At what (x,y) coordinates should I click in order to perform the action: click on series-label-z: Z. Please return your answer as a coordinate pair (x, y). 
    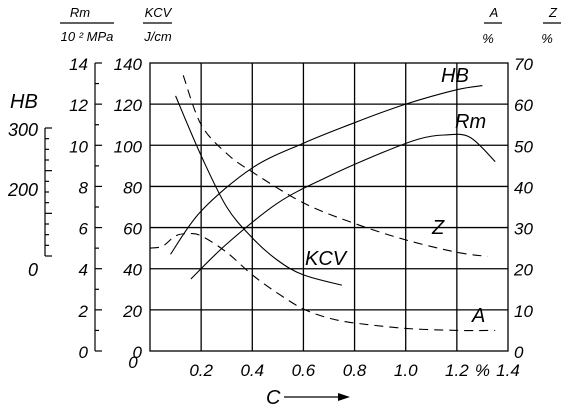
    Looking at the image, I should click on (438, 228).